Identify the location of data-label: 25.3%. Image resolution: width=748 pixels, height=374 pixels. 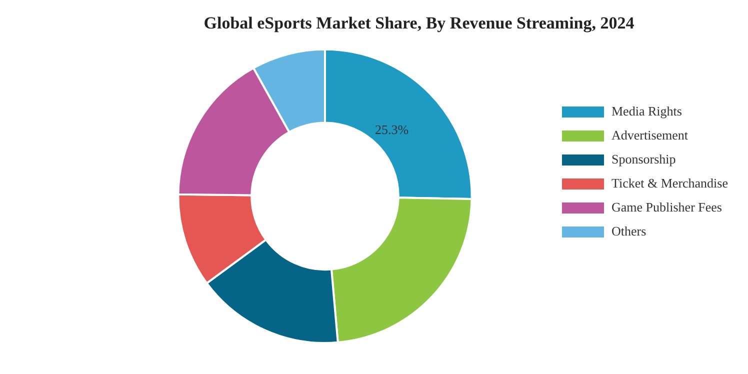
(392, 130).